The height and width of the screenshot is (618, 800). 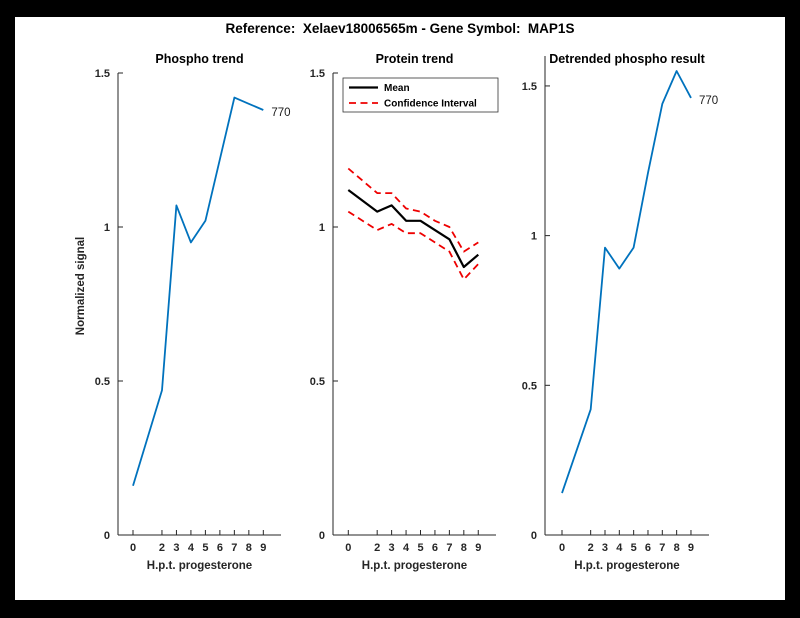 I want to click on legend-entry-mean: Mean, so click(x=397, y=88).